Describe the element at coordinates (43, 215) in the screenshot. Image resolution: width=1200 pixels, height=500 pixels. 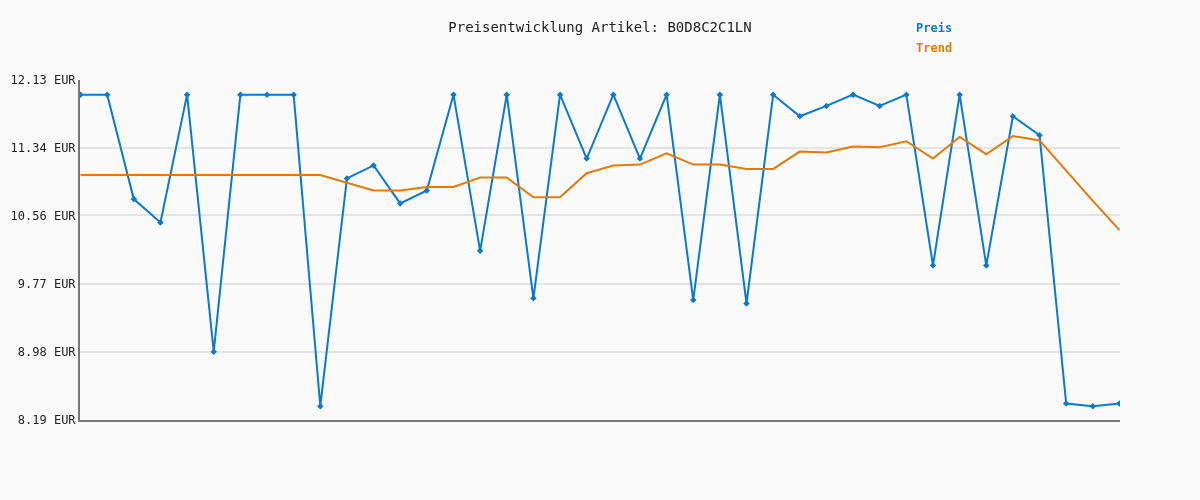
I see `y-tick-label: 10.56 EUR` at that location.